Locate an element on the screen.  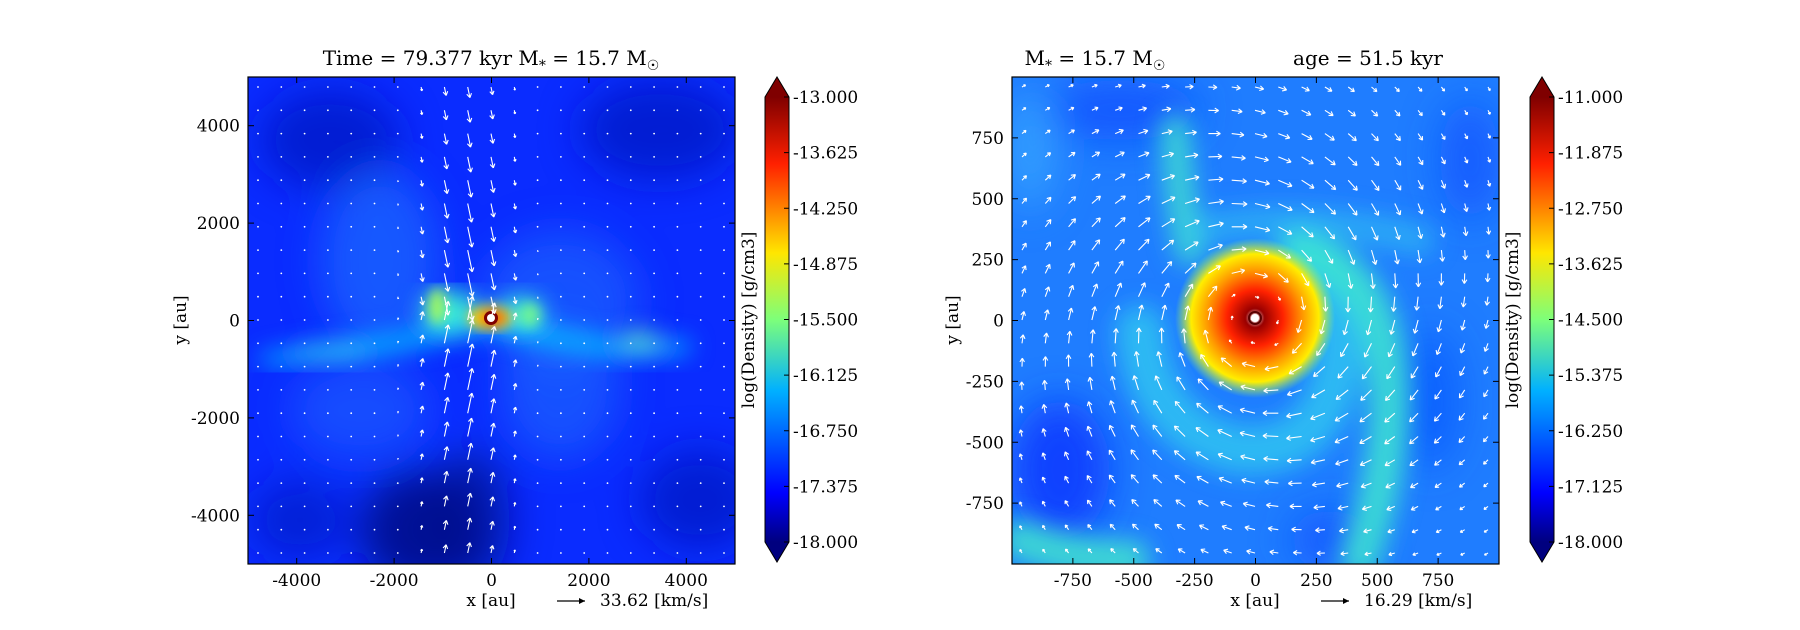
y-tick-label-left: 4000 is located at coordinates (218, 127).